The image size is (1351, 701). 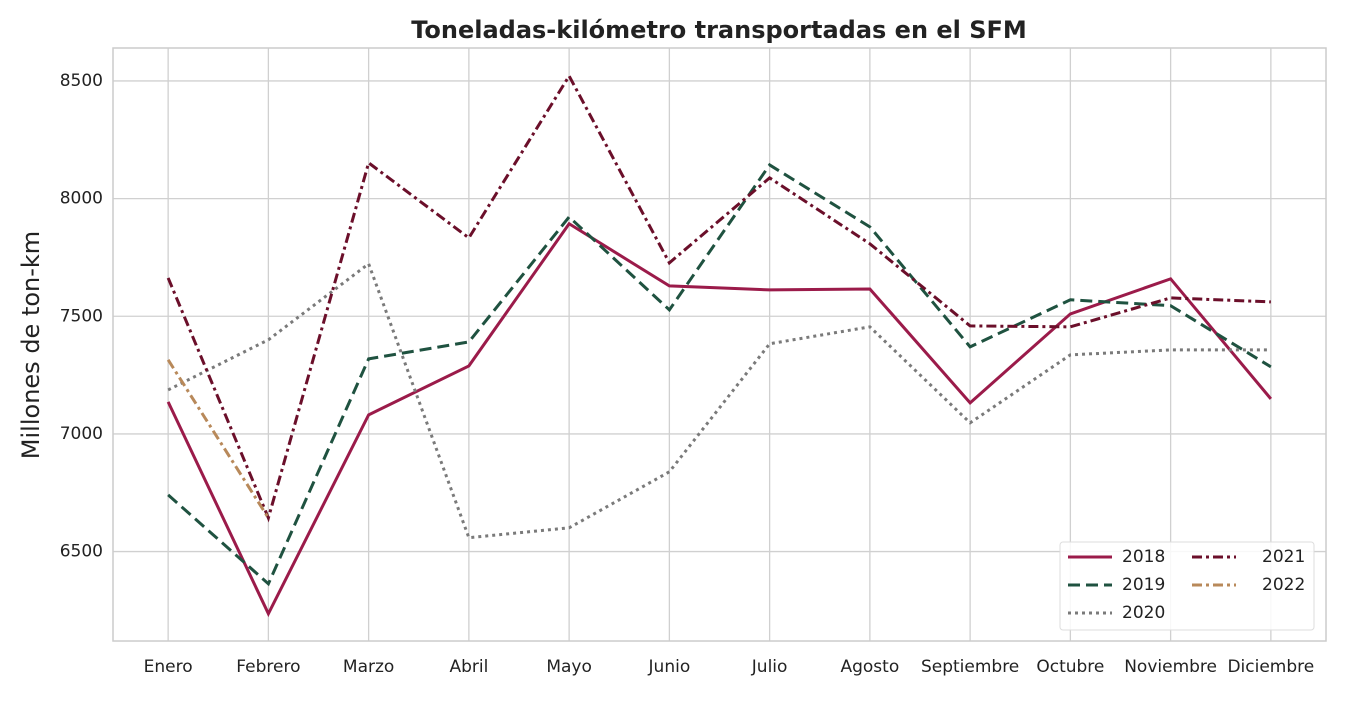 What do you see at coordinates (268, 667) in the screenshot?
I see `x-tick-label: Febrero` at bounding box center [268, 667].